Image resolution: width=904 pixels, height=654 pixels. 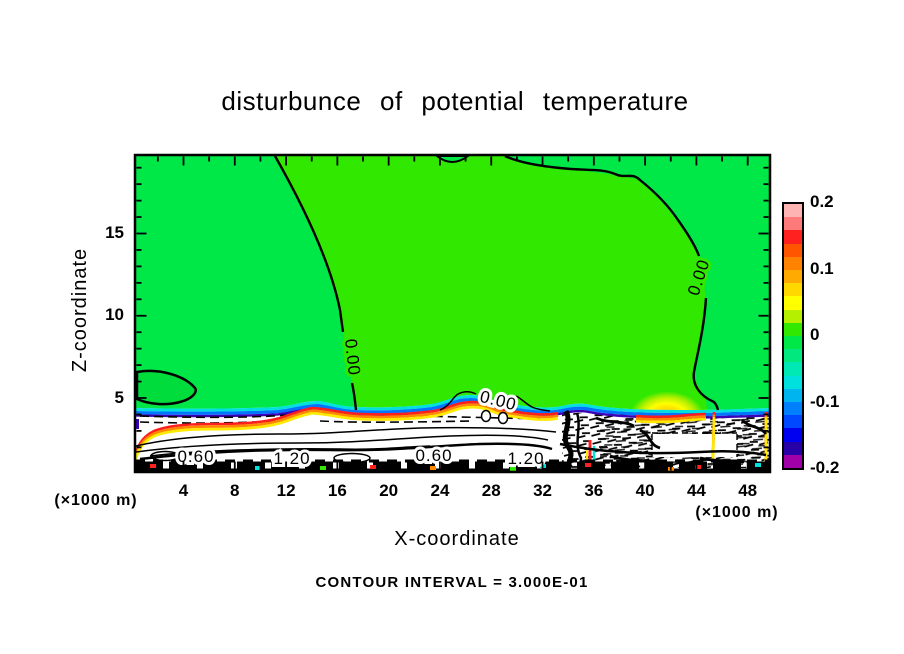 What do you see at coordinates (457, 539) in the screenshot?
I see `x-axis-title: X-coordinate` at bounding box center [457, 539].